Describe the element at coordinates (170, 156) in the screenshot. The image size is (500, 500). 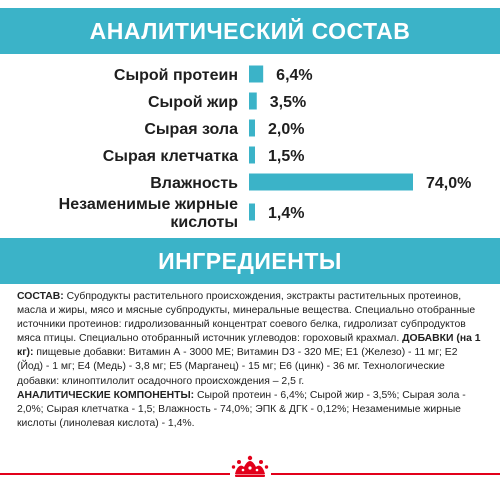
I see `bar-category-label: Сырая клетчатка` at that location.